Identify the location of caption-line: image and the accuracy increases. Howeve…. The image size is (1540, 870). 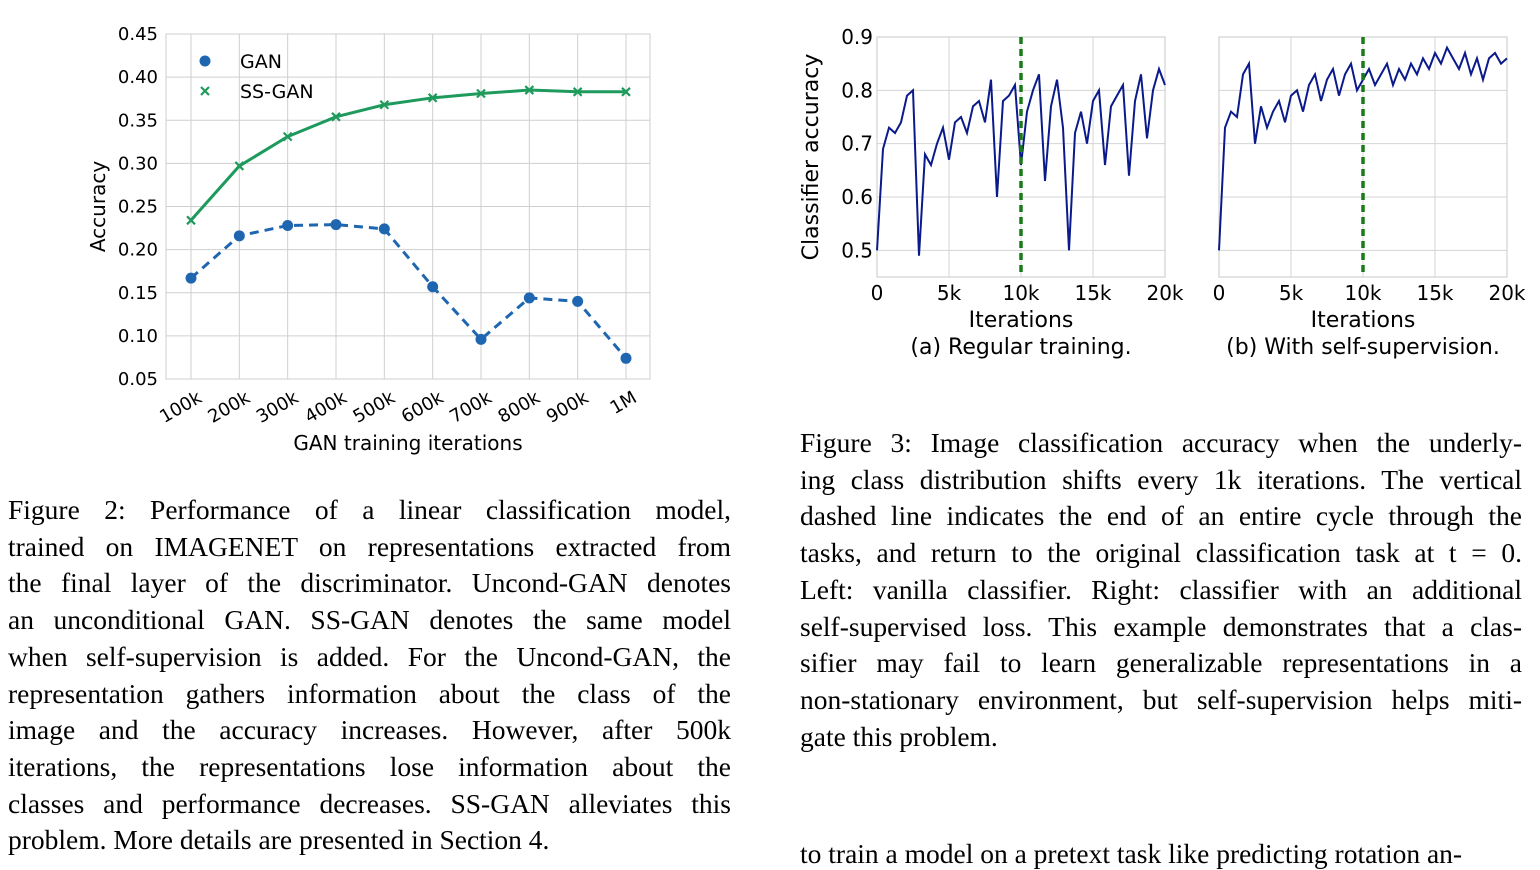
(369, 730).